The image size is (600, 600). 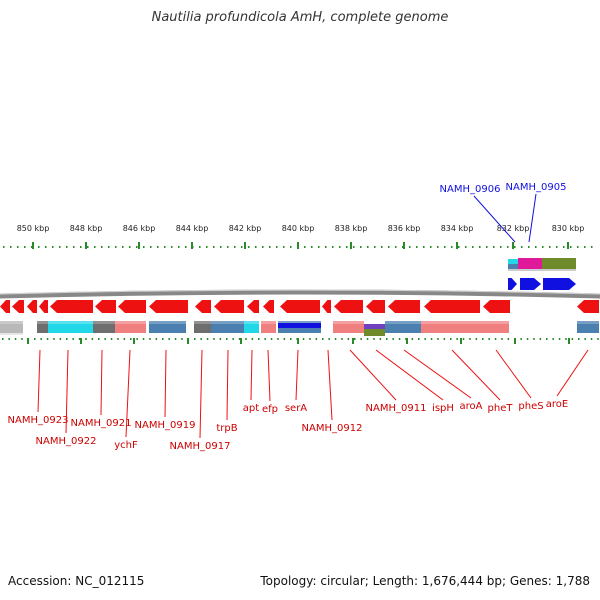 What do you see at coordinates (66, 441) in the screenshot?
I see `reverse-gene-label: NAMH_0922` at bounding box center [66, 441].